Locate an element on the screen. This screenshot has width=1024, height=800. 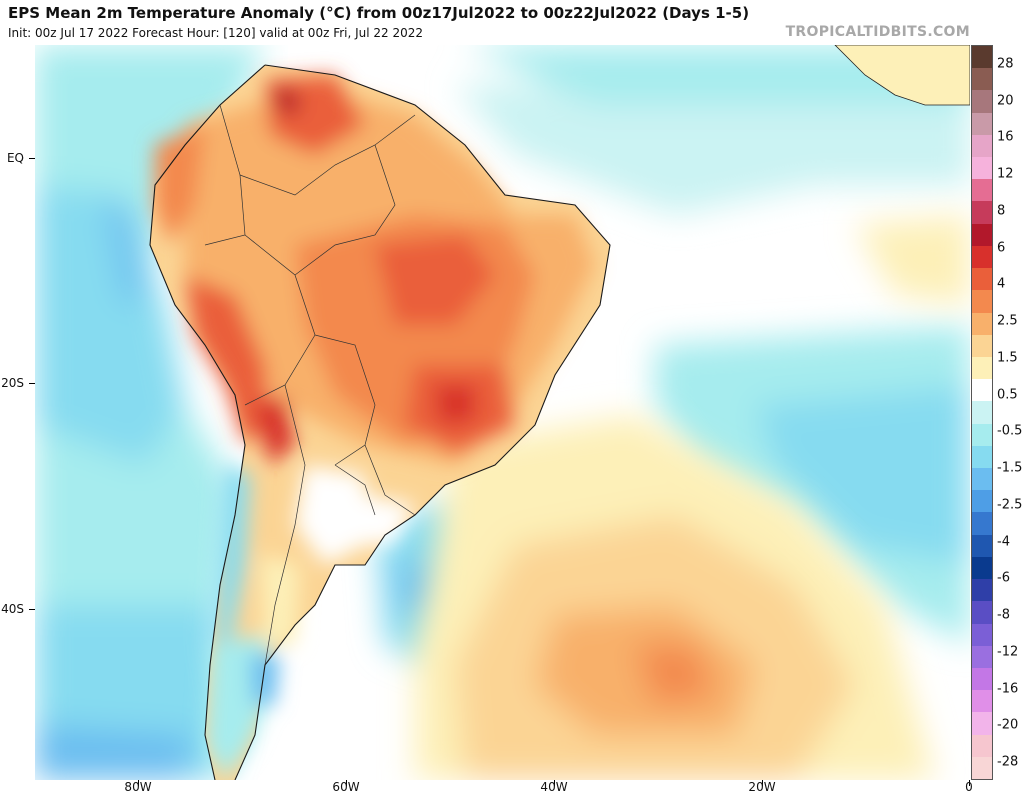
lat-tick-eq is located at coordinates (32, 158).